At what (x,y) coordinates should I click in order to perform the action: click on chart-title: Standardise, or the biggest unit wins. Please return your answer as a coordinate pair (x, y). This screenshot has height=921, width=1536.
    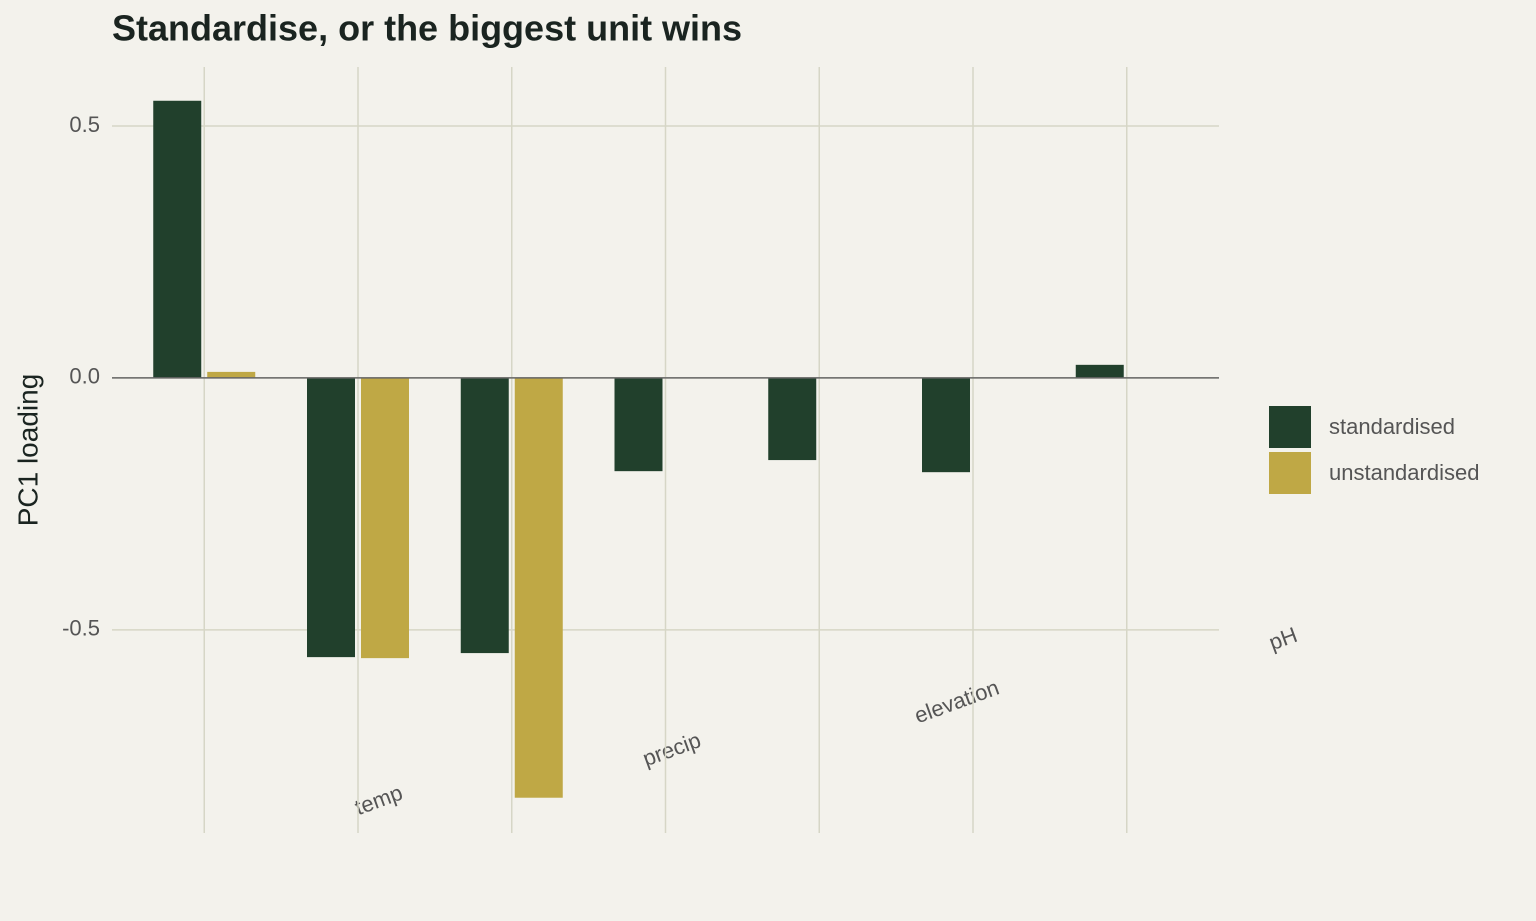
    Looking at the image, I should click on (427, 28).